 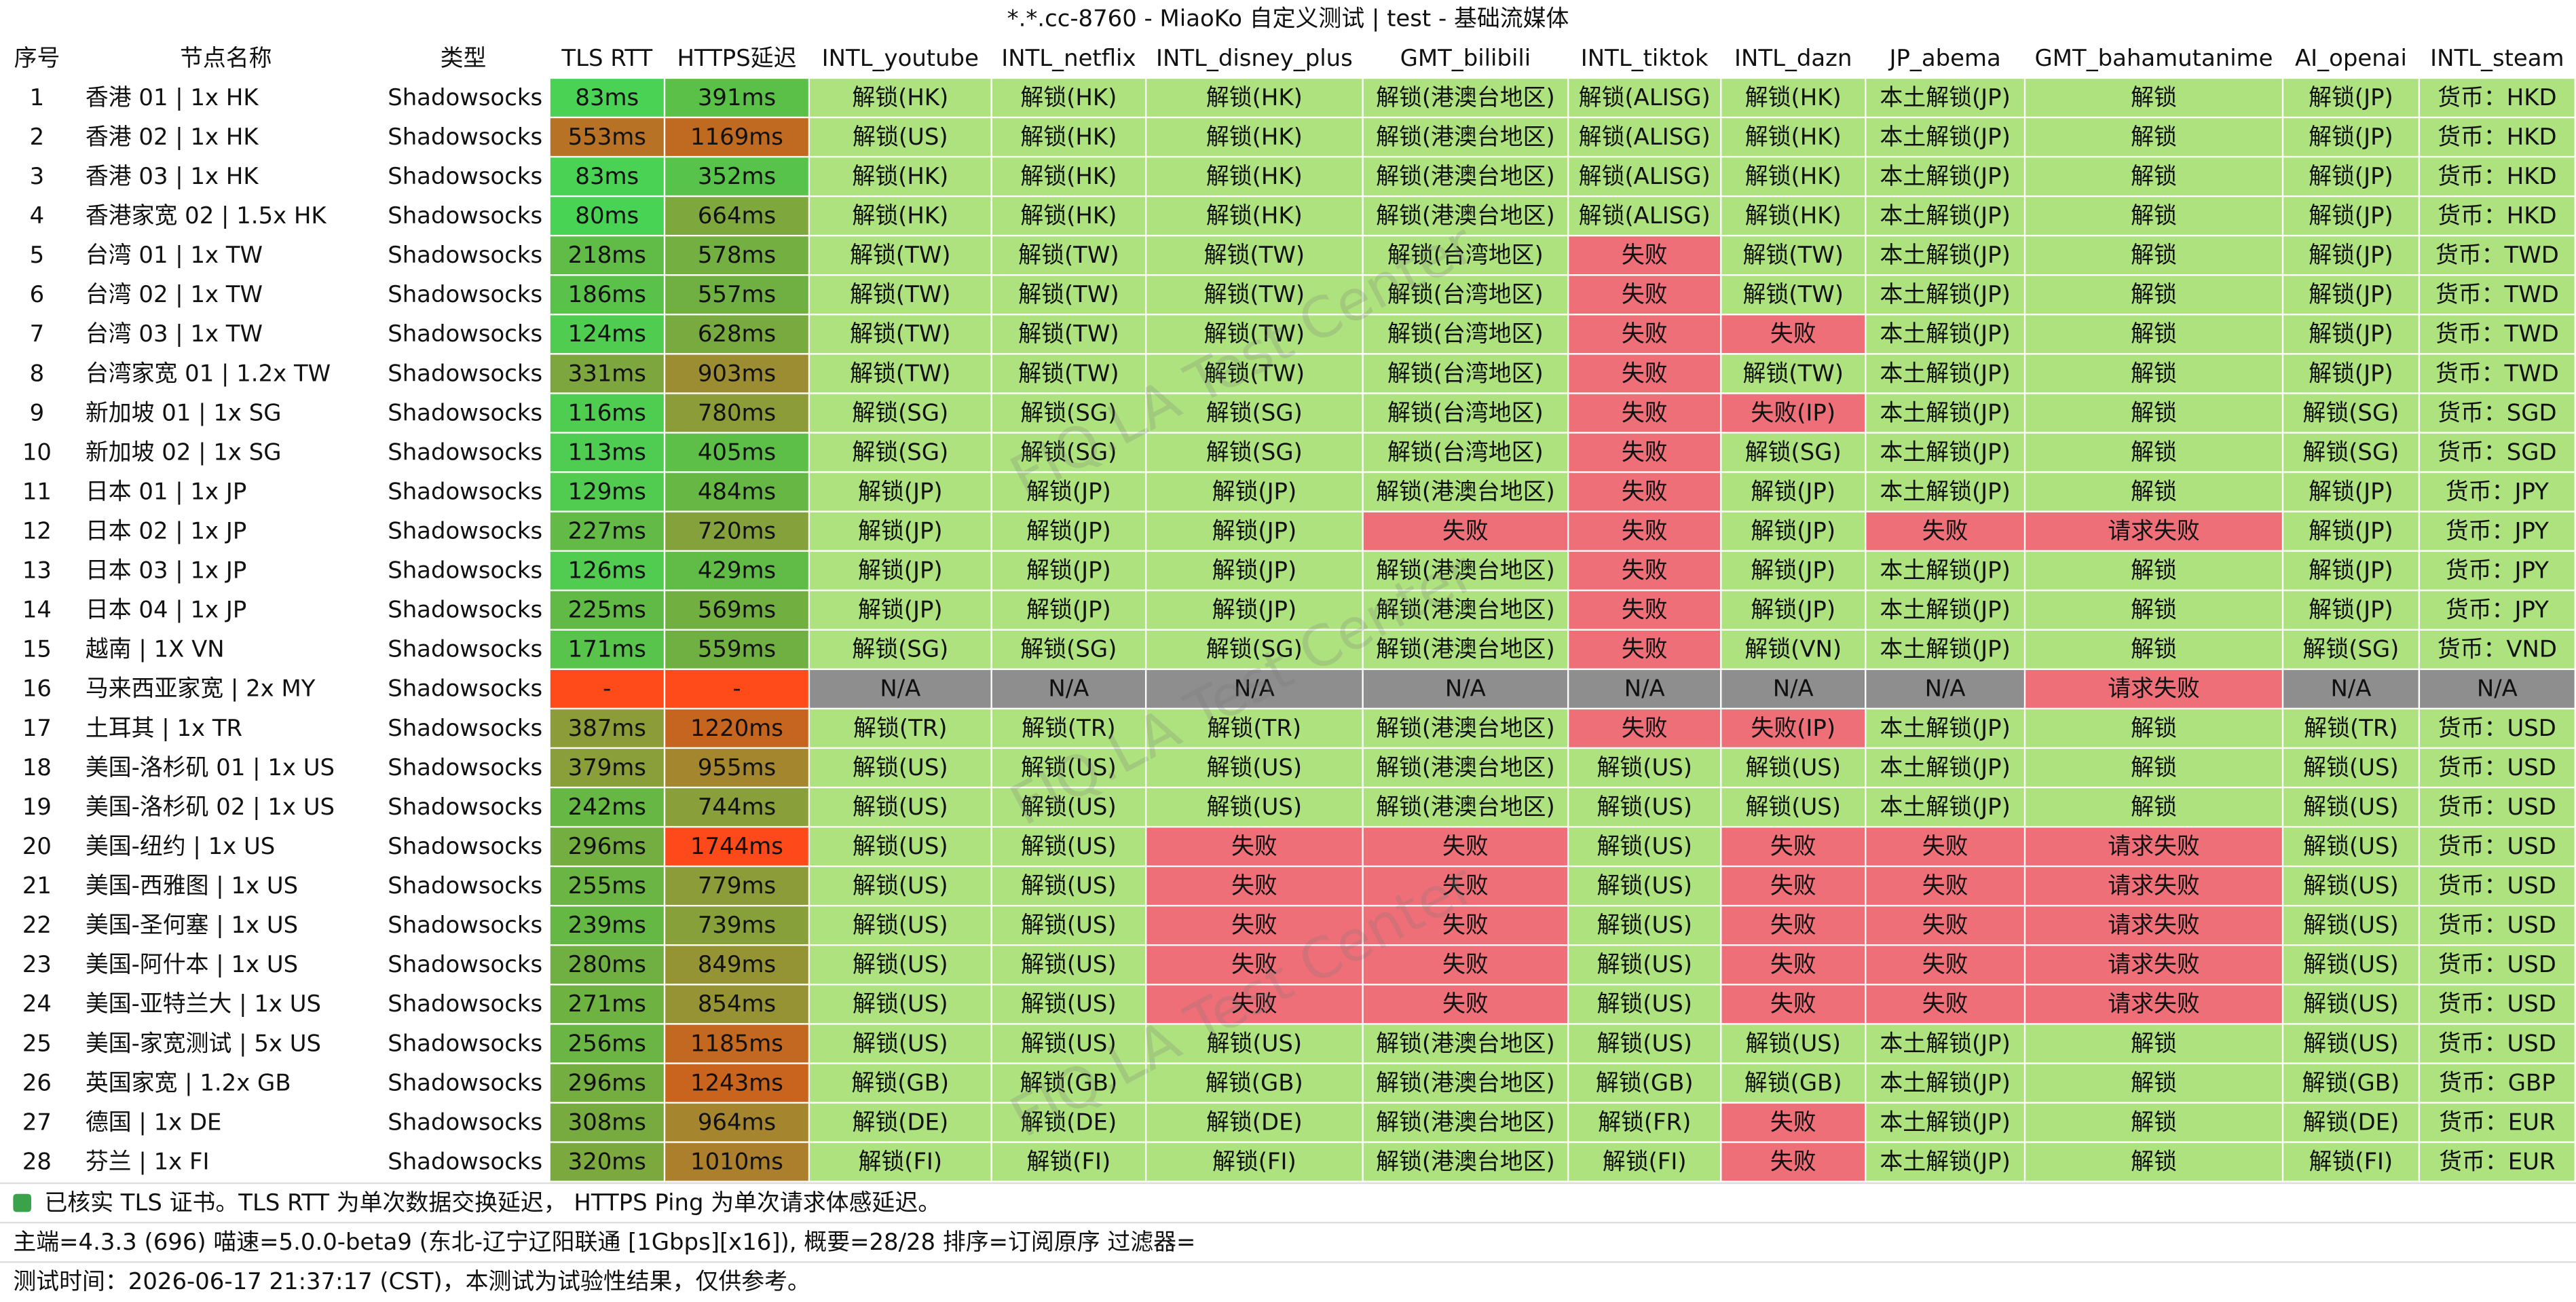 What do you see at coordinates (1646, 59) in the screenshot?
I see `column-header: INTL_tiktok` at bounding box center [1646, 59].